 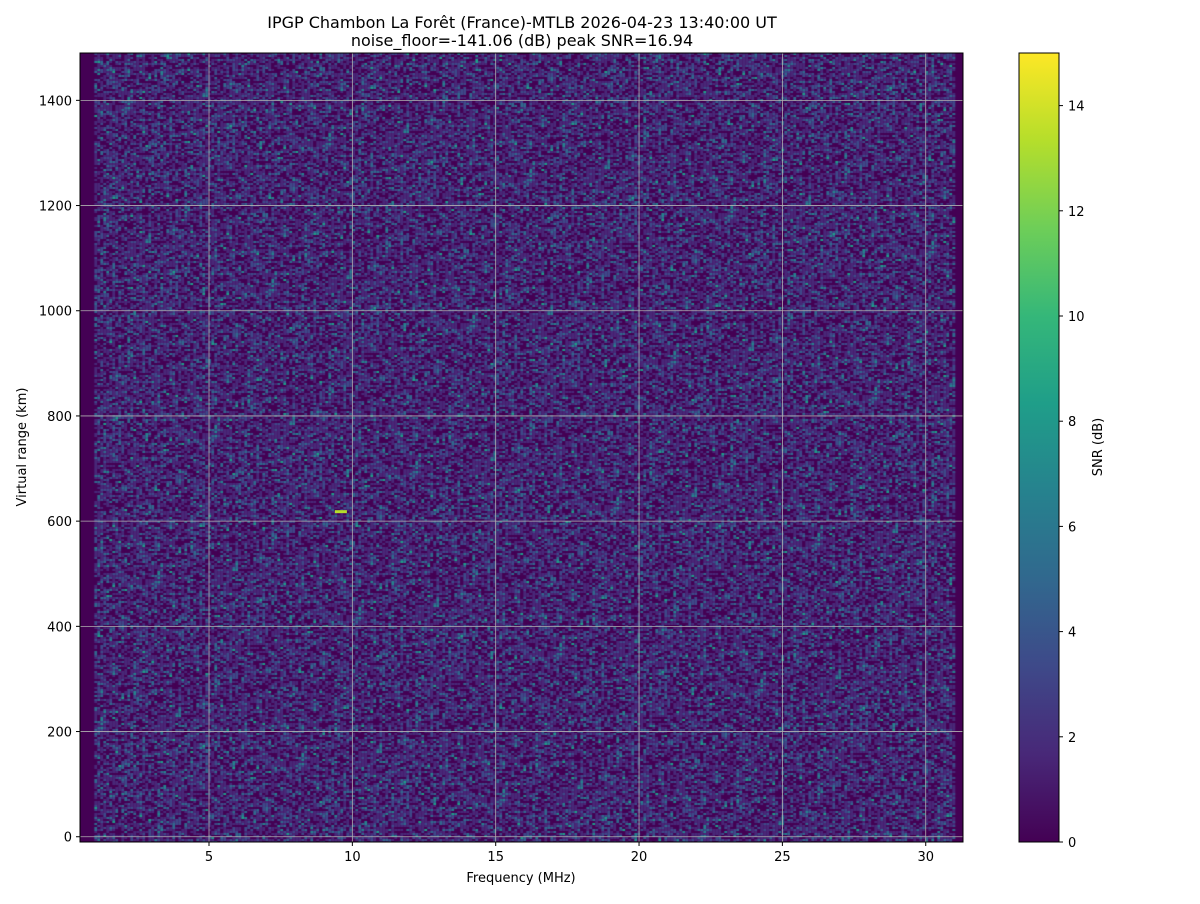 I want to click on y-tick-label: 200, so click(x=59, y=733).